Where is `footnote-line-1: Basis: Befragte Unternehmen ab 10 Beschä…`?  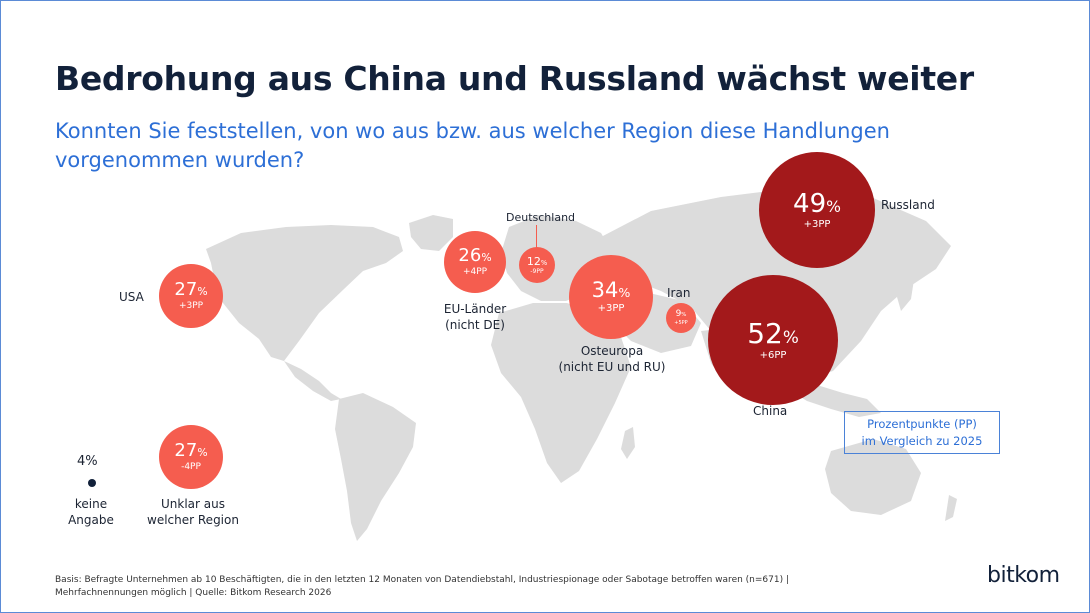 footnote-line-1: Basis: Befragte Unternehmen ab 10 Beschä… is located at coordinates (422, 580).